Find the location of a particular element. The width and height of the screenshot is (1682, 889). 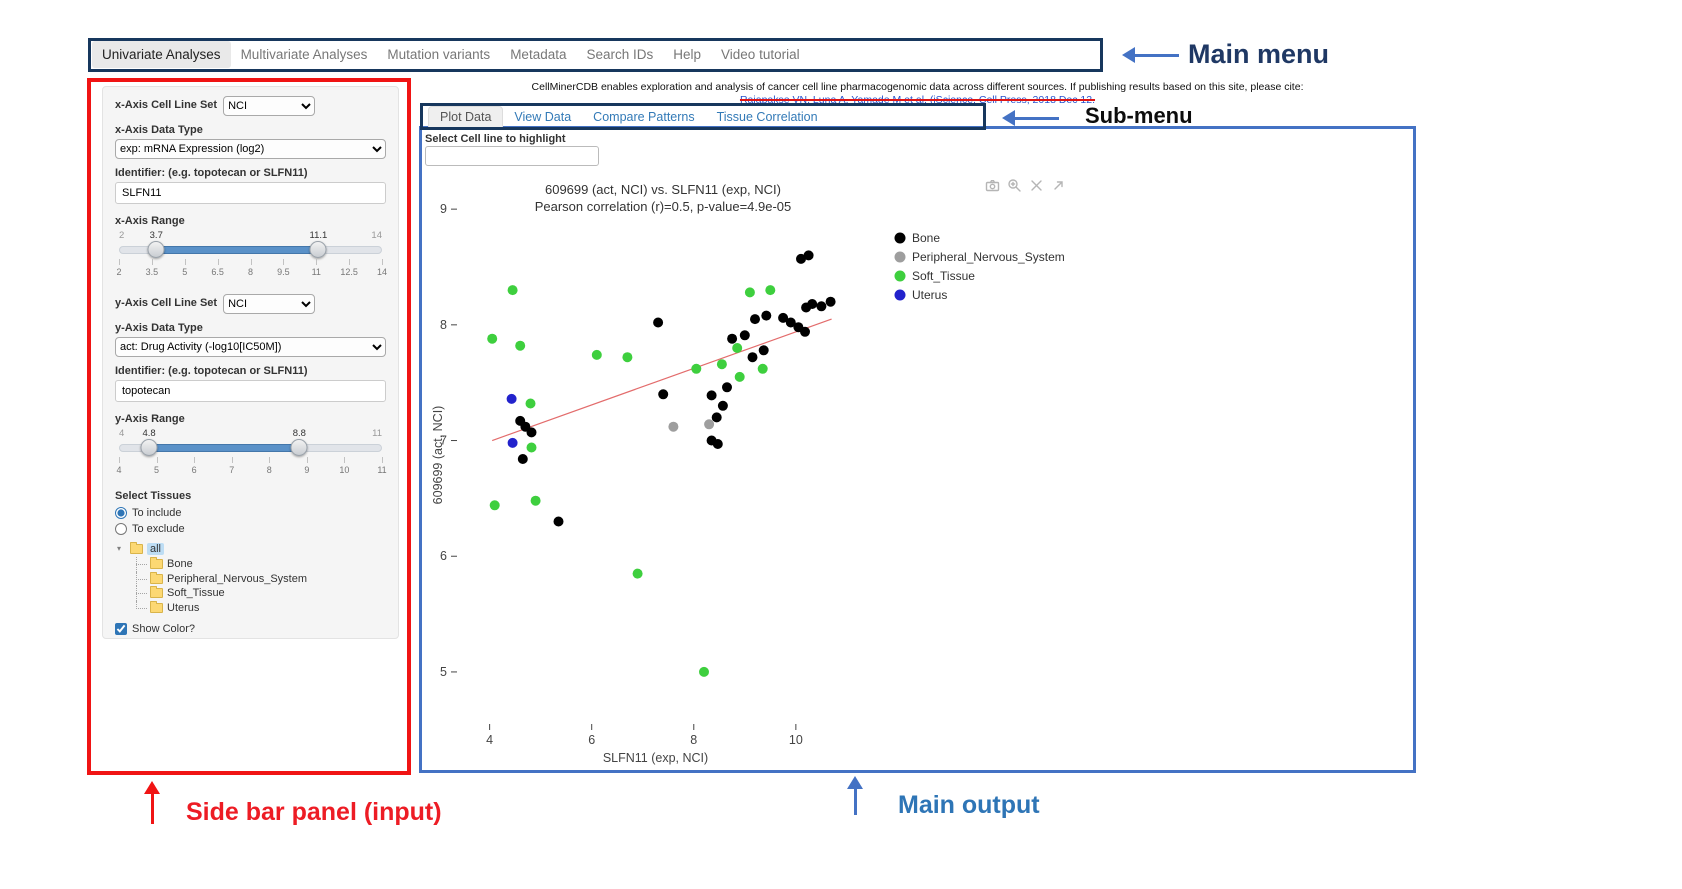

y-axis-identifier-label: Identifier: (e.g. topotecan or SLFN11) is located at coordinates (211, 371).